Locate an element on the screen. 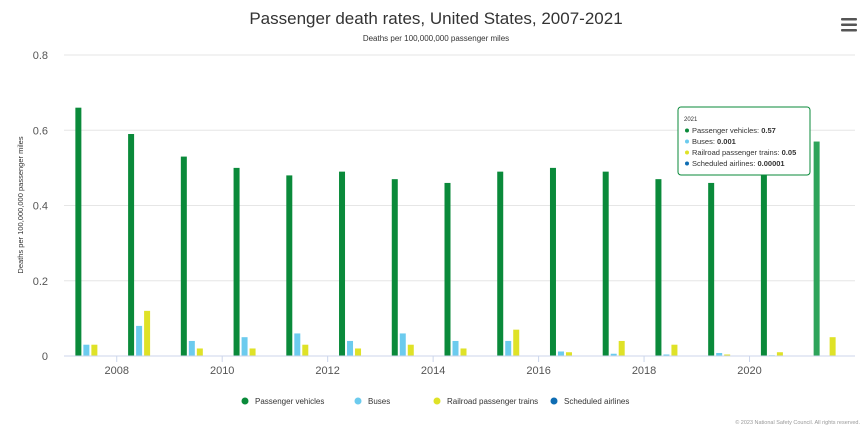  legend-item-buses: Buses is located at coordinates (372, 401).